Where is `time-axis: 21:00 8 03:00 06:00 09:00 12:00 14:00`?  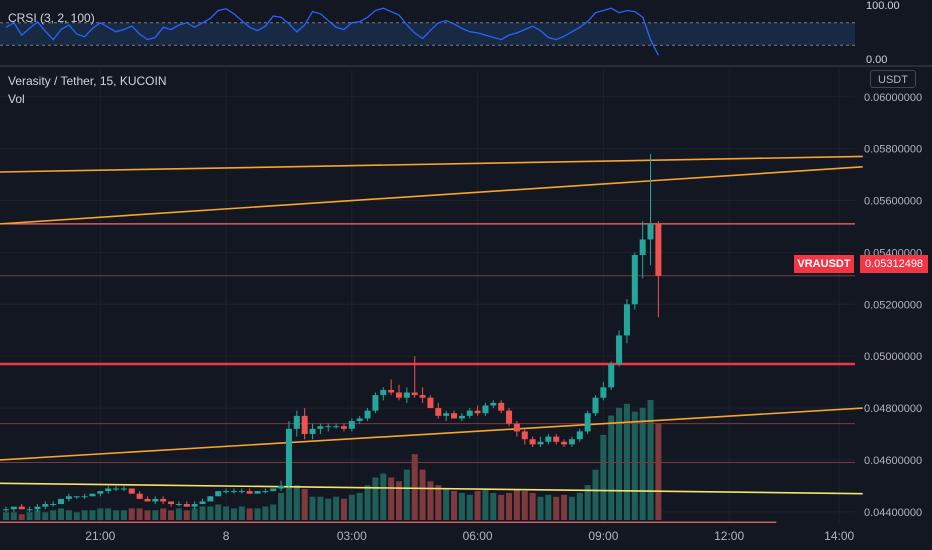
time-axis: 21:00 8 03:00 06:00 09:00 12:00 14:00 is located at coordinates (469, 536).